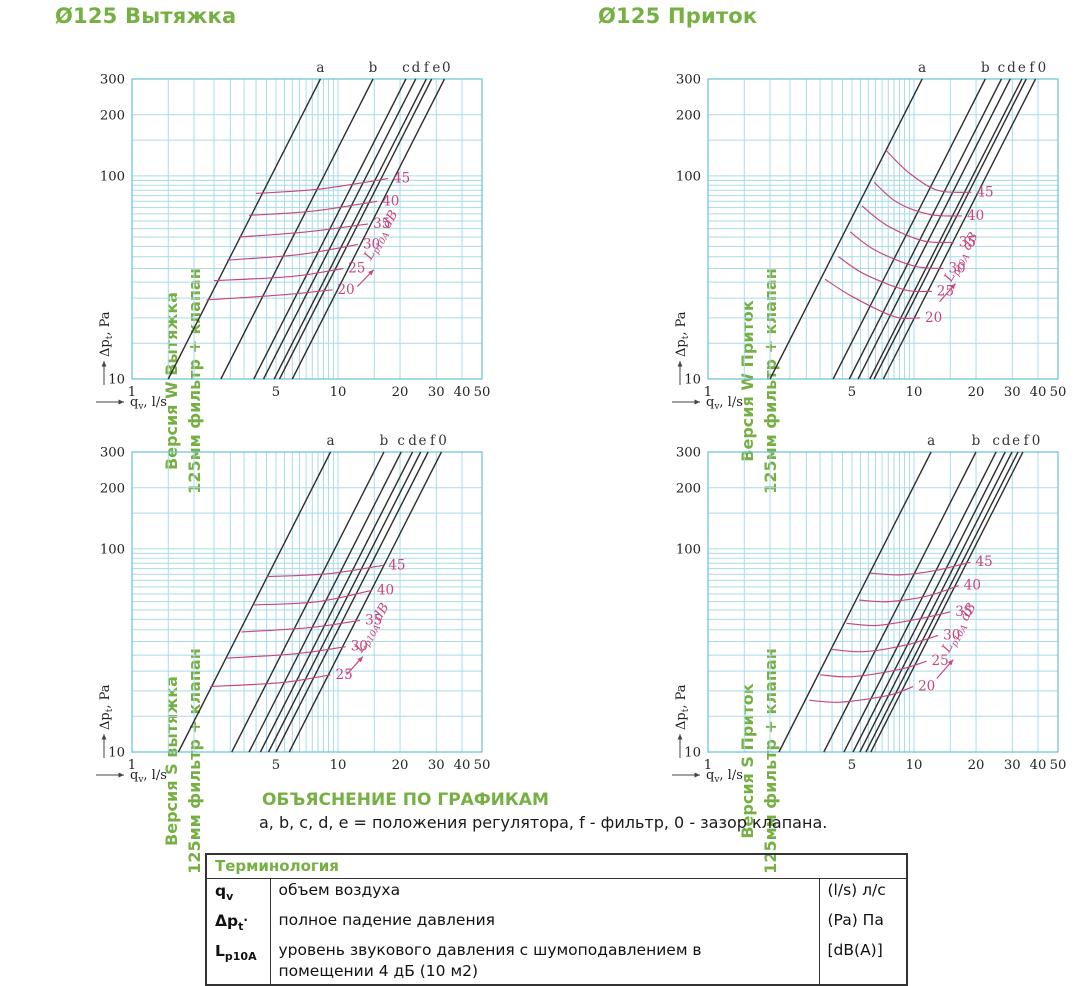 The width and height of the screenshot is (1090, 986). Describe the element at coordinates (863, 962) in the screenshot. I see `unit-lp10a: [dB(A)]` at that location.